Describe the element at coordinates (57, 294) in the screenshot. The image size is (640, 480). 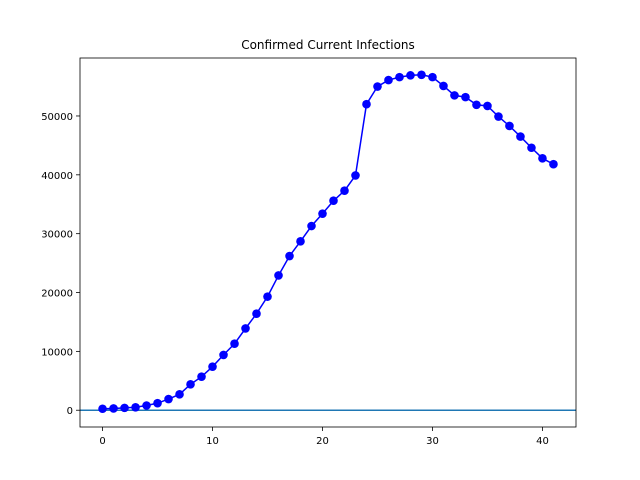
I see `y-tick-label: 20000` at that location.